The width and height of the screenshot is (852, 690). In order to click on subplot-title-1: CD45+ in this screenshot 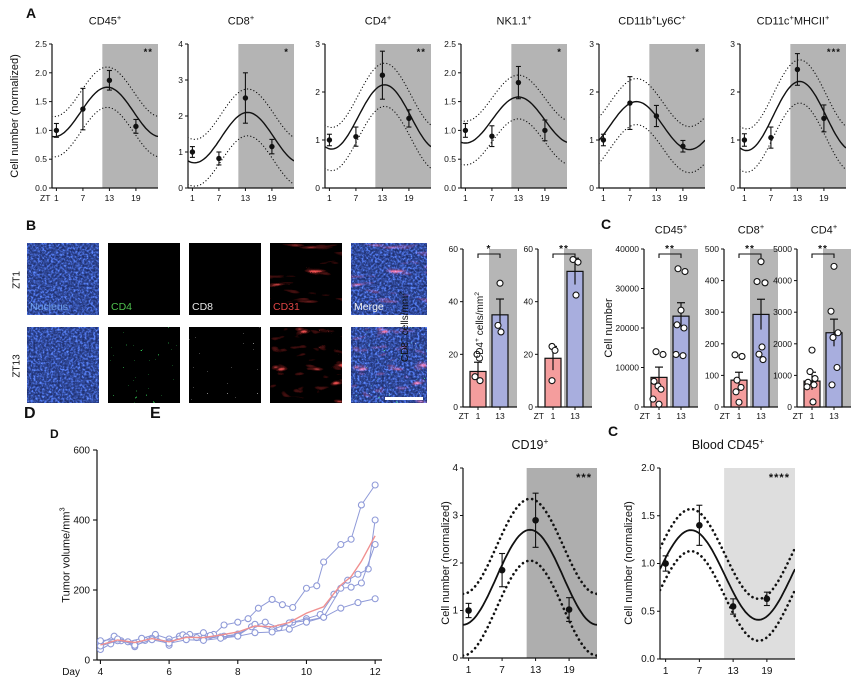, I will do `click(105, 20)`.